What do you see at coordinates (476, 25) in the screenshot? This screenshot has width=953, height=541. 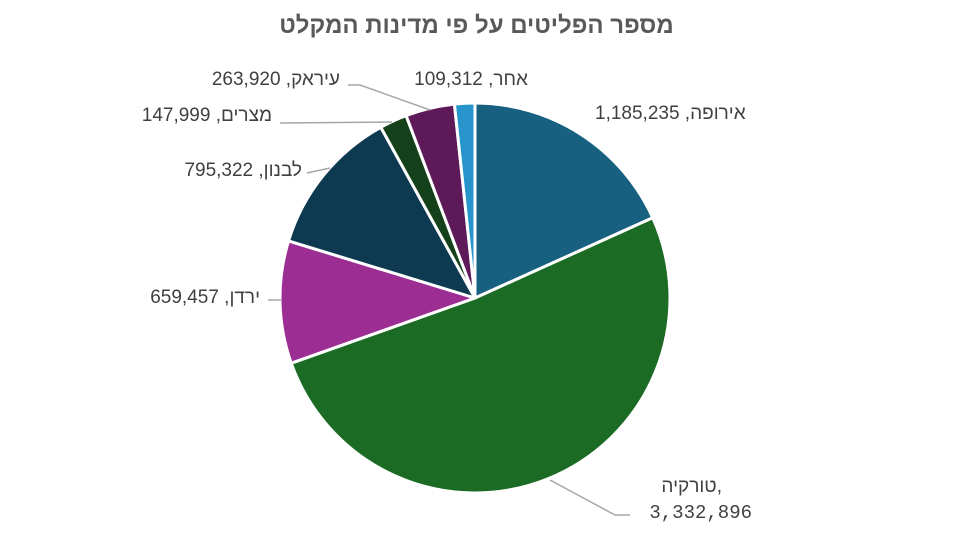 I see `chart-title: מספר הפליטים על פי מדינות המקלט` at bounding box center [476, 25].